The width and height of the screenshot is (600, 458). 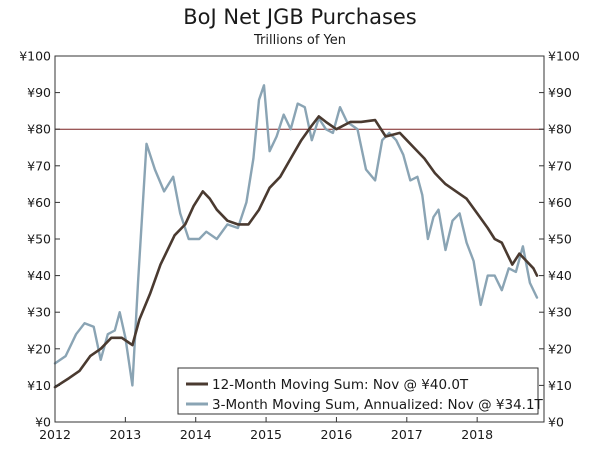 I want to click on y-tick-label-right: ¥40, so click(x=560, y=275).